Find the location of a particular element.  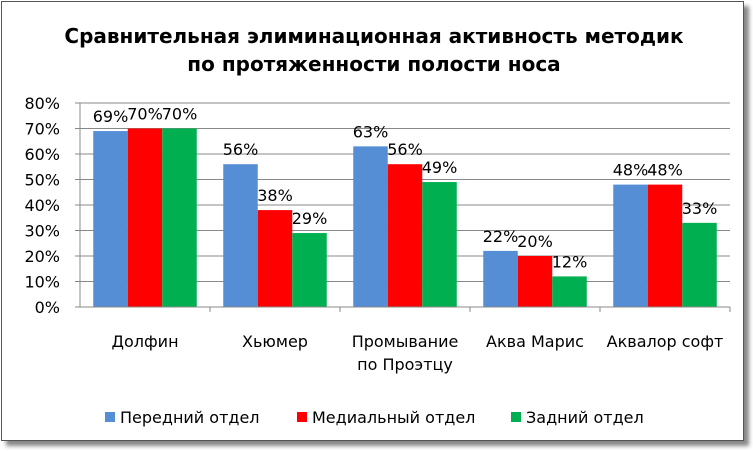

y-tick-label: 40% is located at coordinates (42, 205).